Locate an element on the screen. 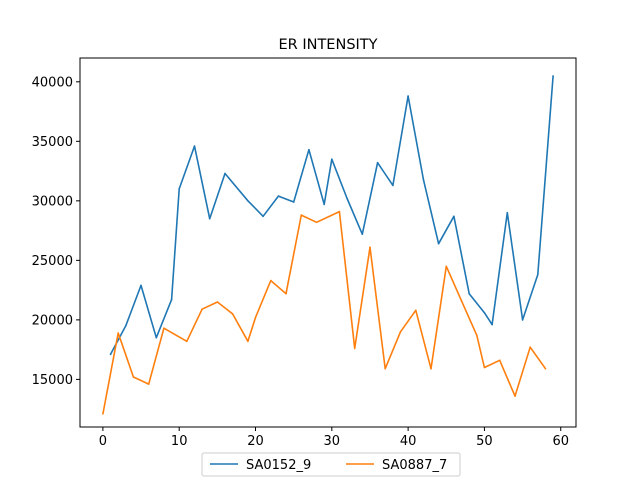 This screenshot has width=640, height=480. x-axis: 0 10 20 30 40 50 60 is located at coordinates (334, 438).